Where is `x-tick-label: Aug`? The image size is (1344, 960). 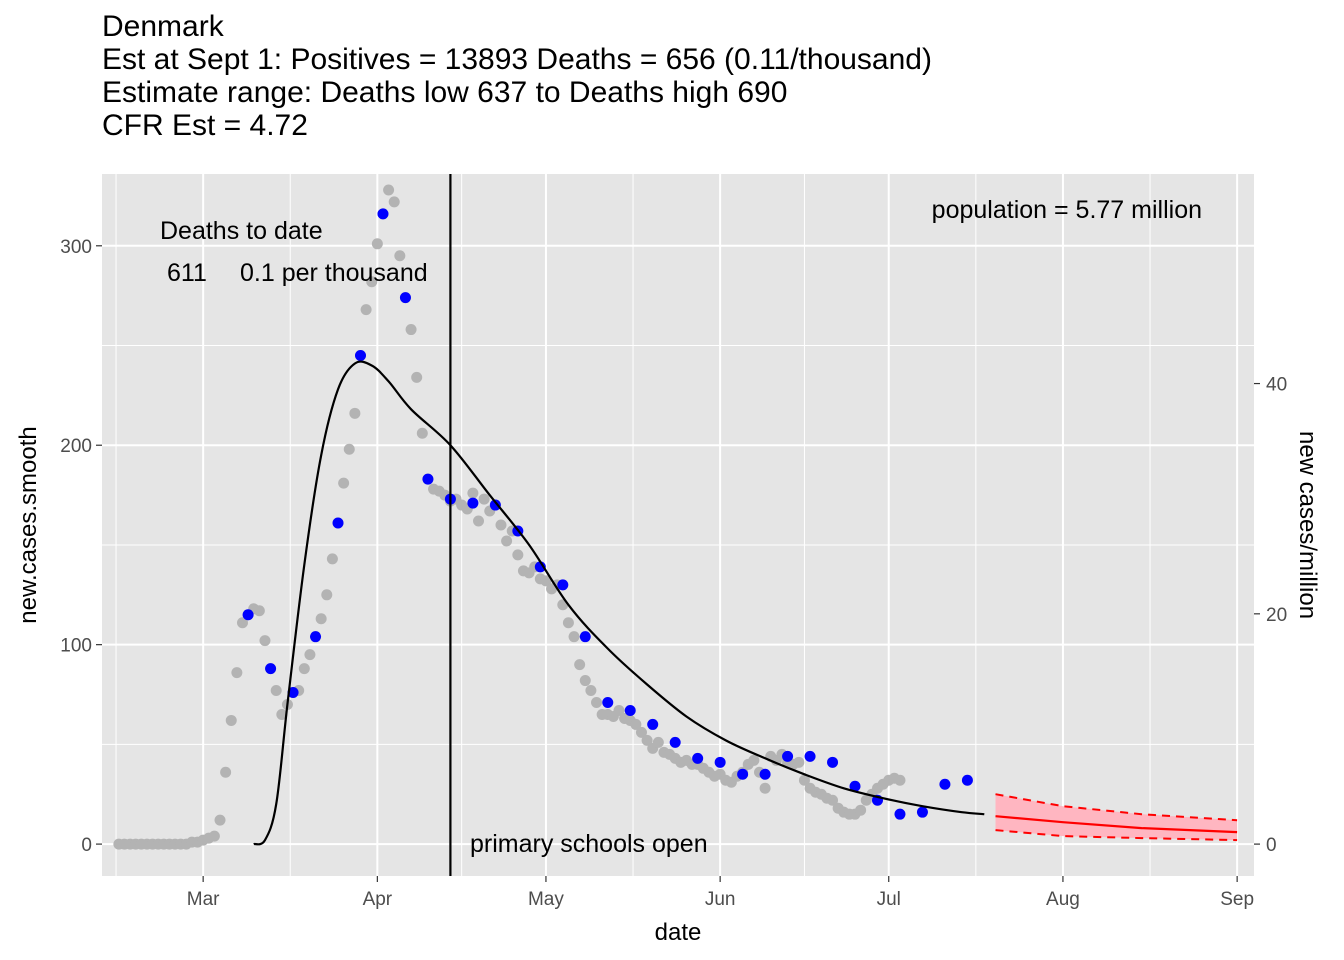
x-tick-label: Aug is located at coordinates (1063, 899).